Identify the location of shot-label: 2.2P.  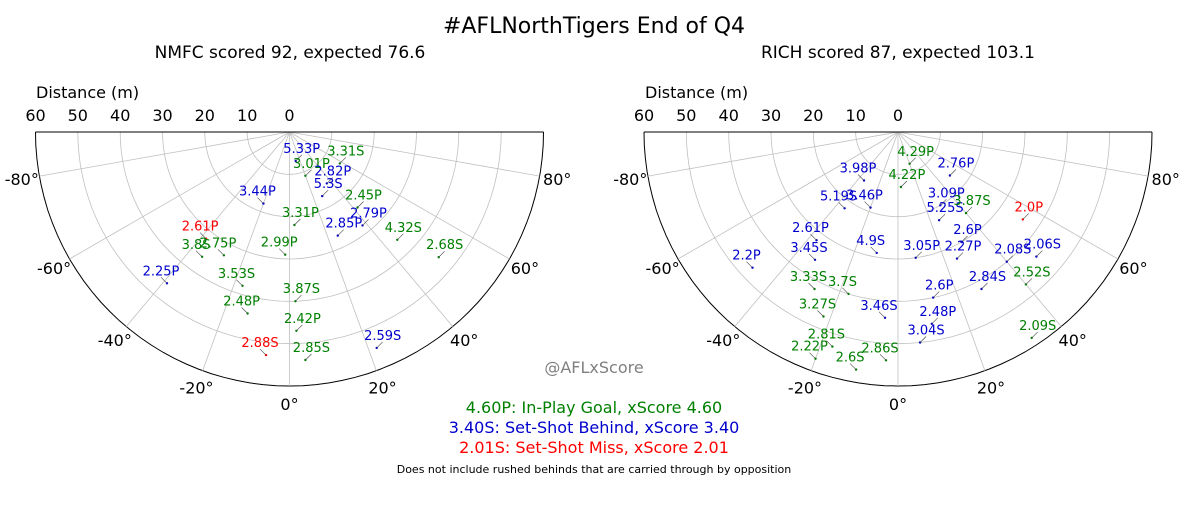
(746, 256).